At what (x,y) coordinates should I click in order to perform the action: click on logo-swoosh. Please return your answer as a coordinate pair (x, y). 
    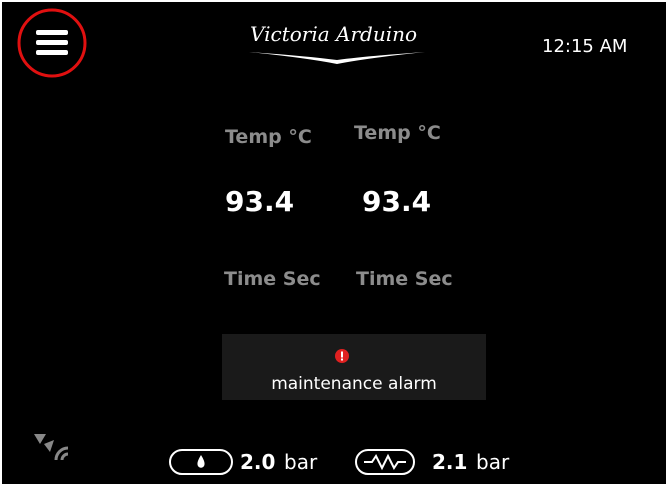
    Looking at the image, I should click on (337, 58).